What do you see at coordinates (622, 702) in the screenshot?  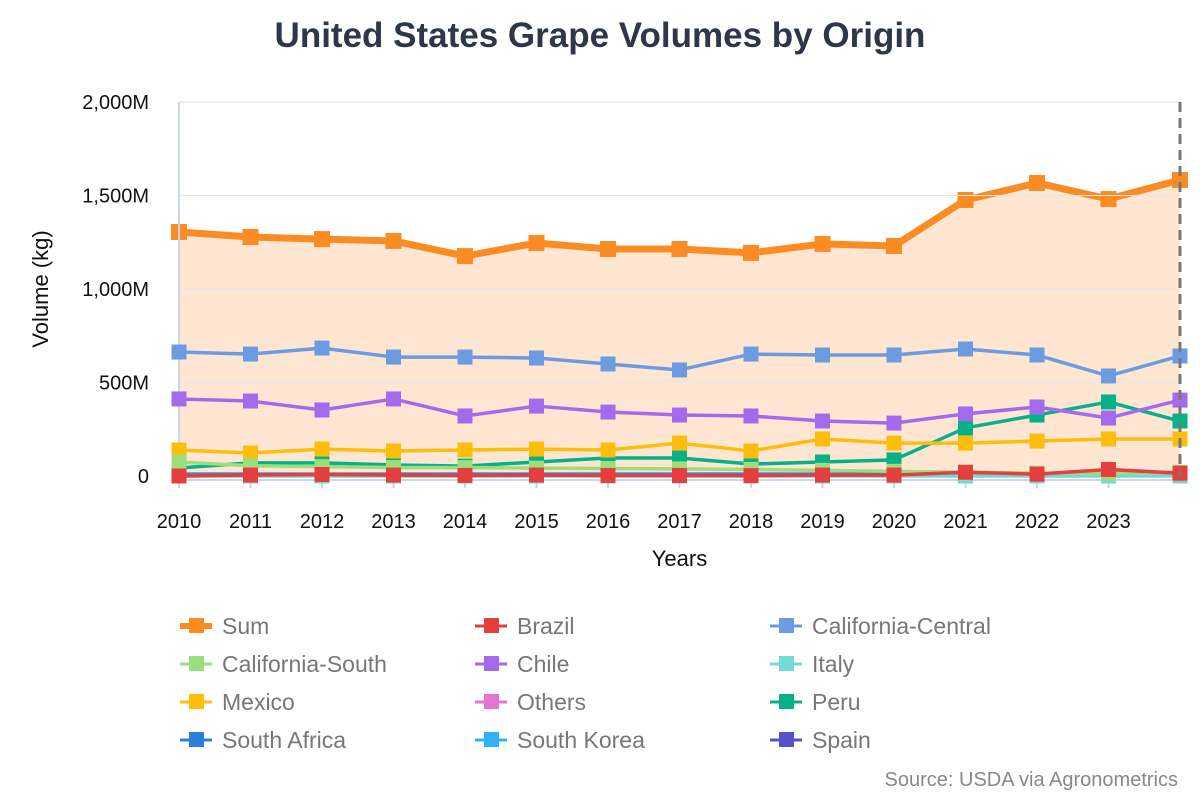 I see `legend-item-others: Others` at bounding box center [622, 702].